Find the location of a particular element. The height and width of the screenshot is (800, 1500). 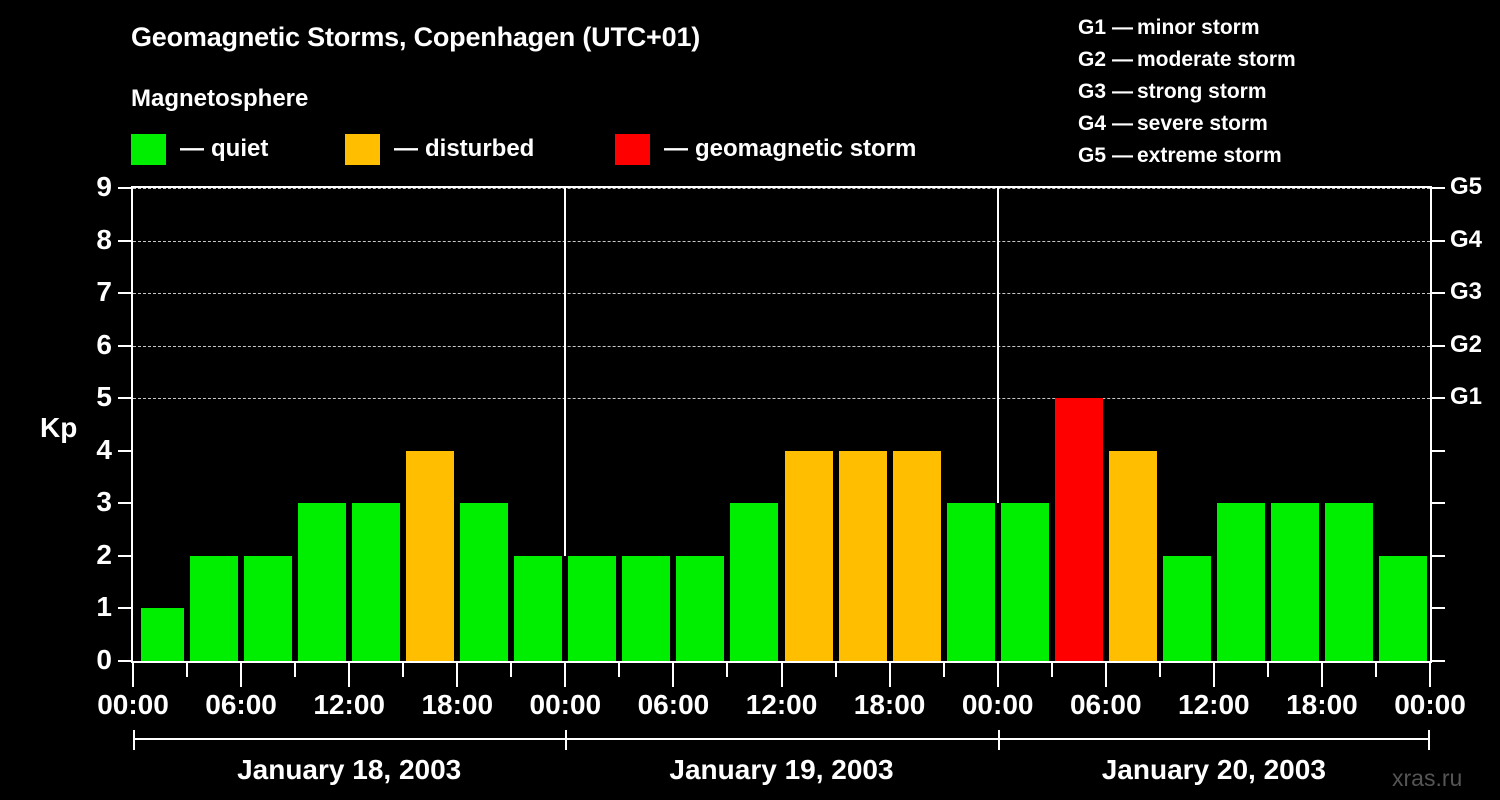

legend-item-disturbed: — disturbed is located at coordinates (439, 149).